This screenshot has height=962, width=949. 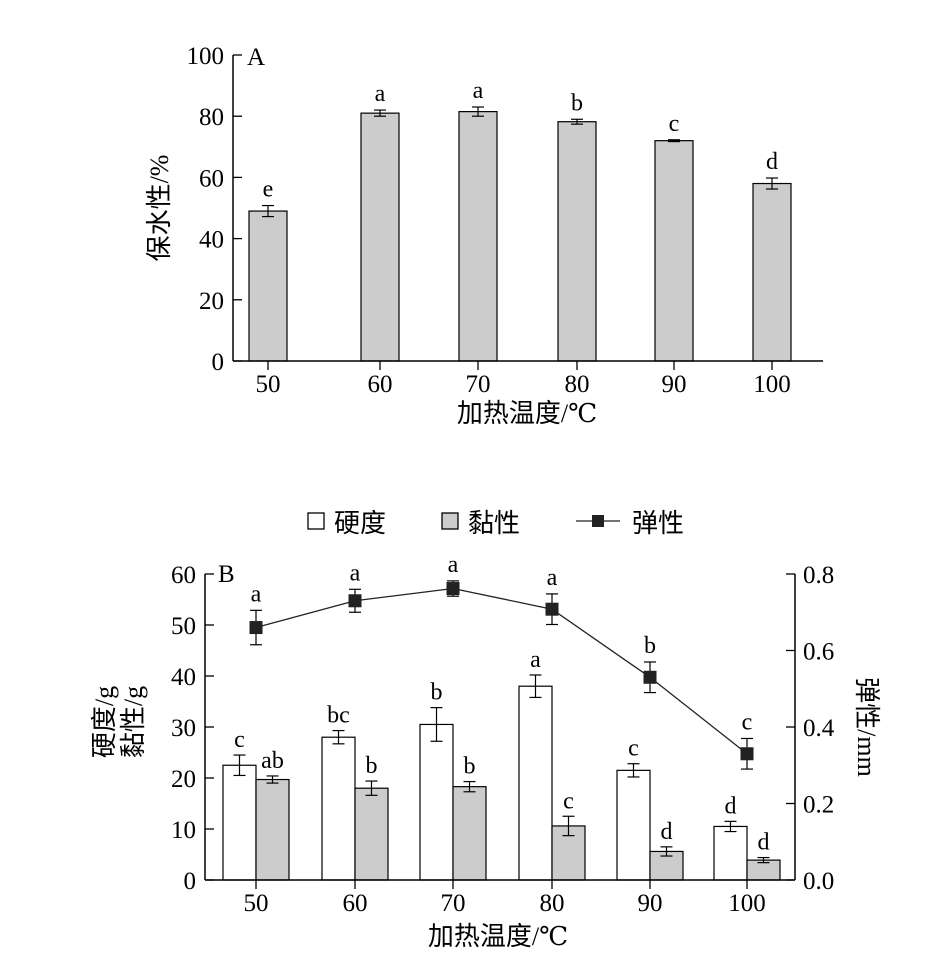 I want to click on adhesiveness-significance-label: c, so click(x=568, y=801).